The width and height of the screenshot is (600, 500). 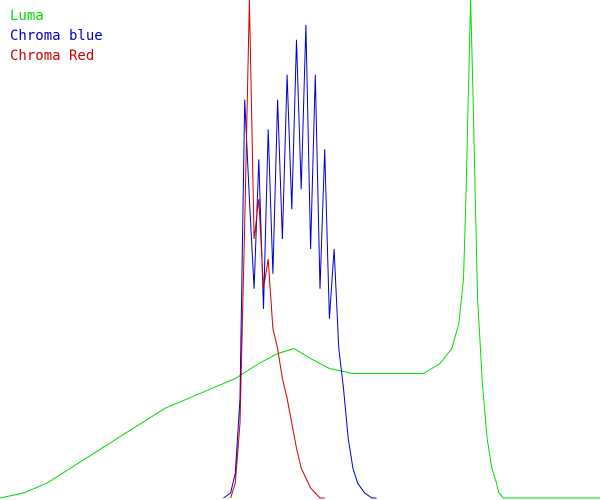 I want to click on legend-item-luma: Luma, so click(x=27, y=16).